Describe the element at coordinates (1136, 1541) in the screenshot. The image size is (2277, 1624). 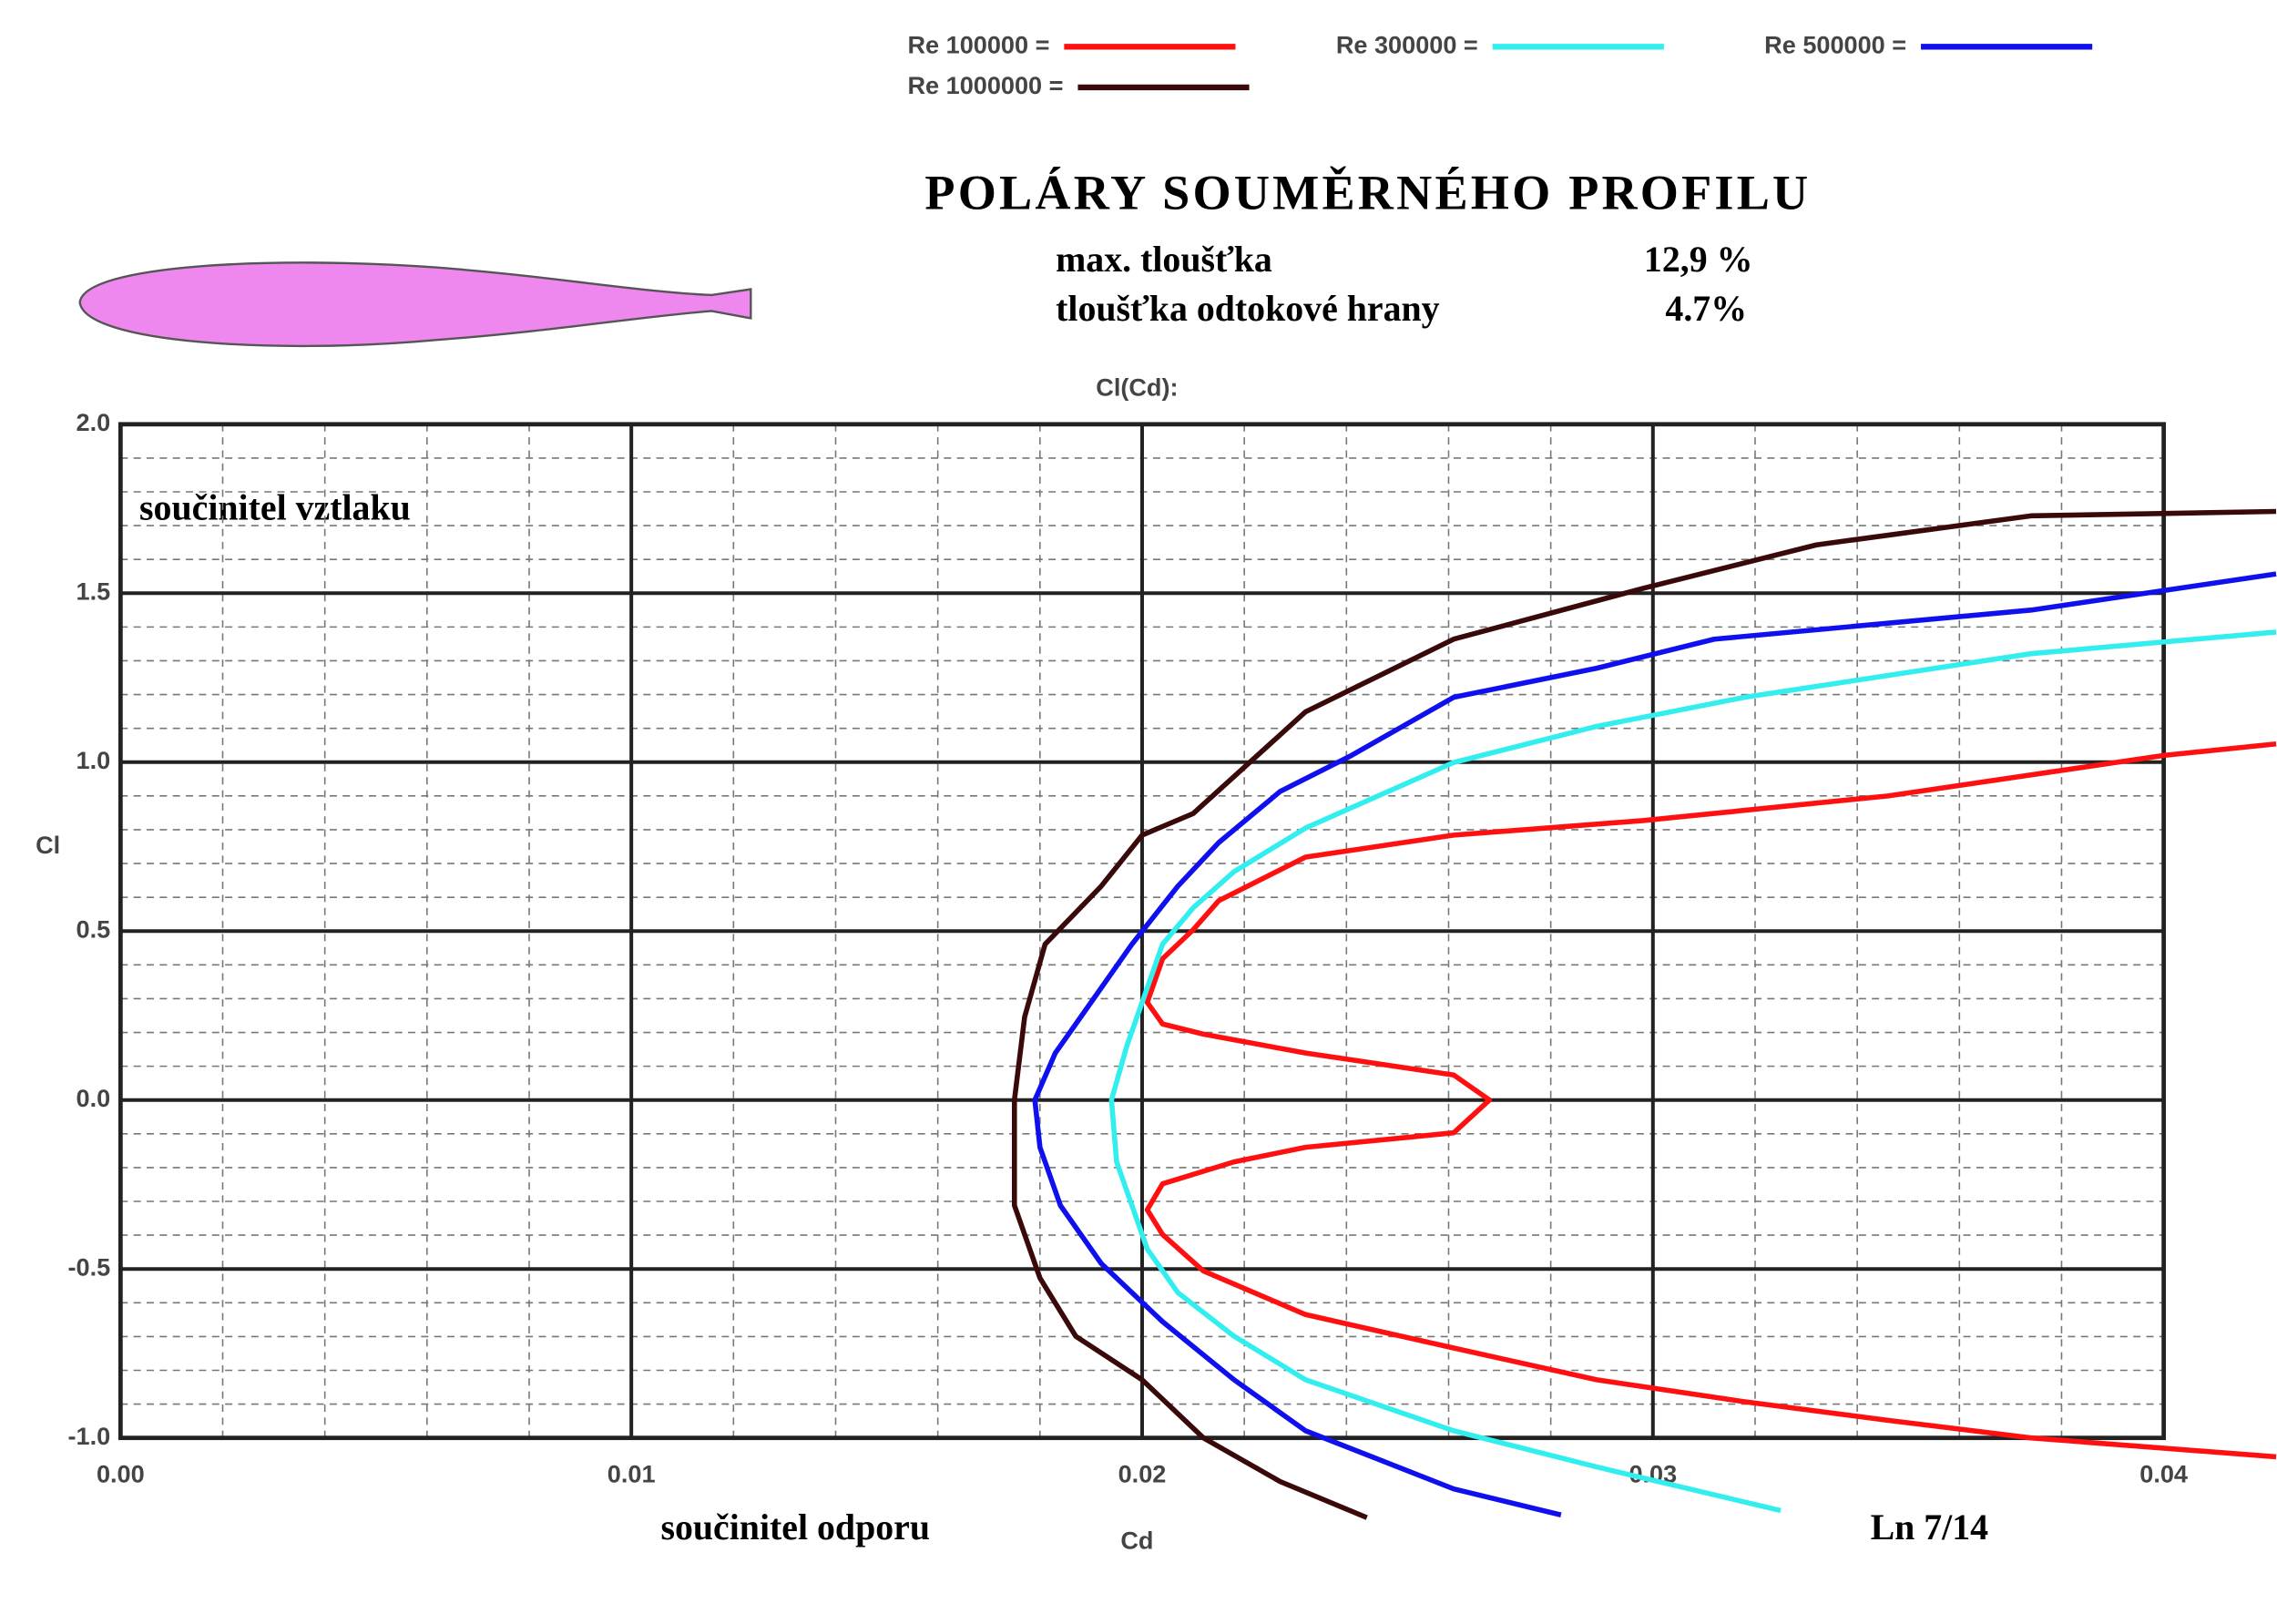
I see `x-axis-label: Cd` at that location.